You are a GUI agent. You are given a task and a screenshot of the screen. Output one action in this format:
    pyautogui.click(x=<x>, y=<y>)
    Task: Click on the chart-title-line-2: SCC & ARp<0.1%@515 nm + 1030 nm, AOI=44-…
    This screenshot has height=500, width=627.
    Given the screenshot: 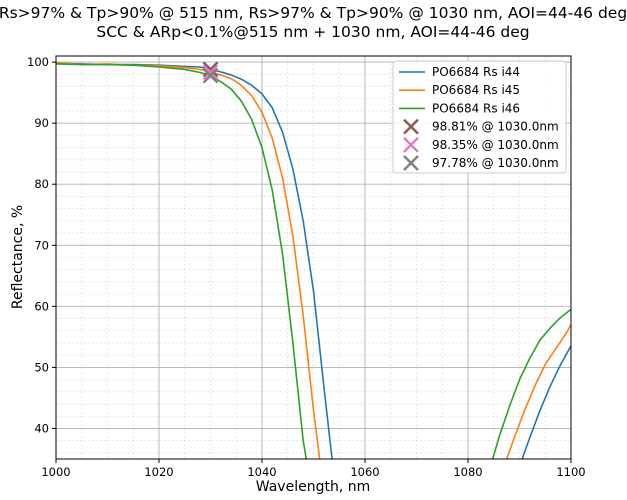 What is the action you would take?
    pyautogui.click(x=312, y=32)
    